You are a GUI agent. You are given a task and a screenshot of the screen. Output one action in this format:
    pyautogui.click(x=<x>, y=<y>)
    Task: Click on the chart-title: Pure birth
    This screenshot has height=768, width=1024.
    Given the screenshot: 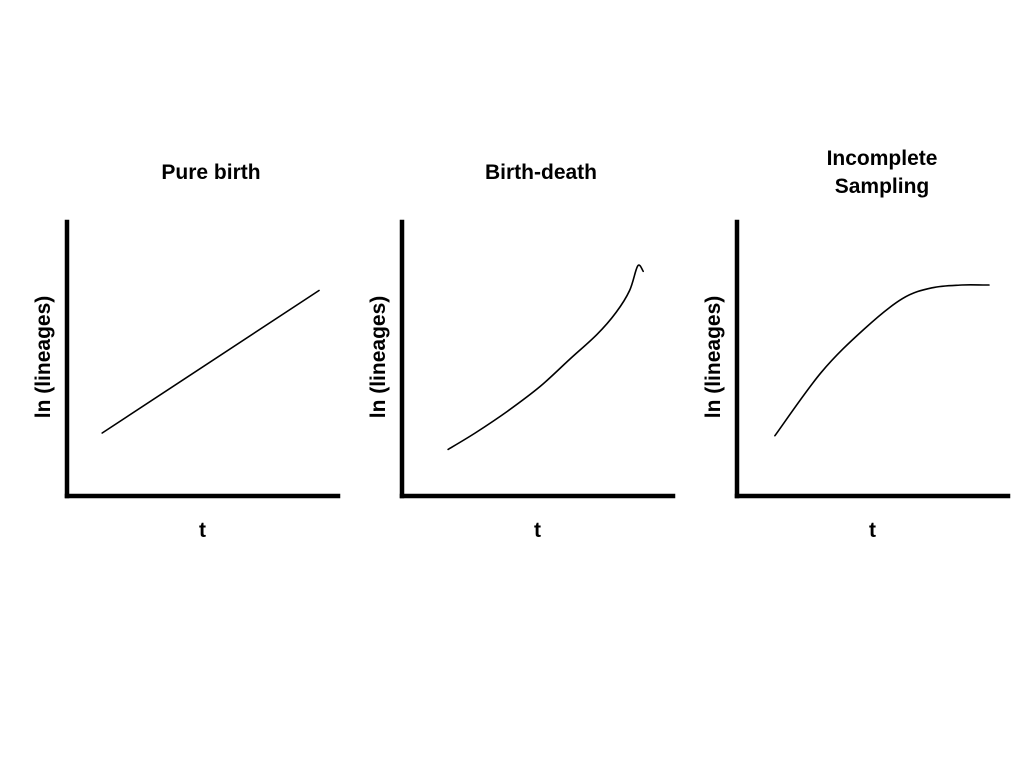 What is the action you would take?
    pyautogui.click(x=210, y=172)
    